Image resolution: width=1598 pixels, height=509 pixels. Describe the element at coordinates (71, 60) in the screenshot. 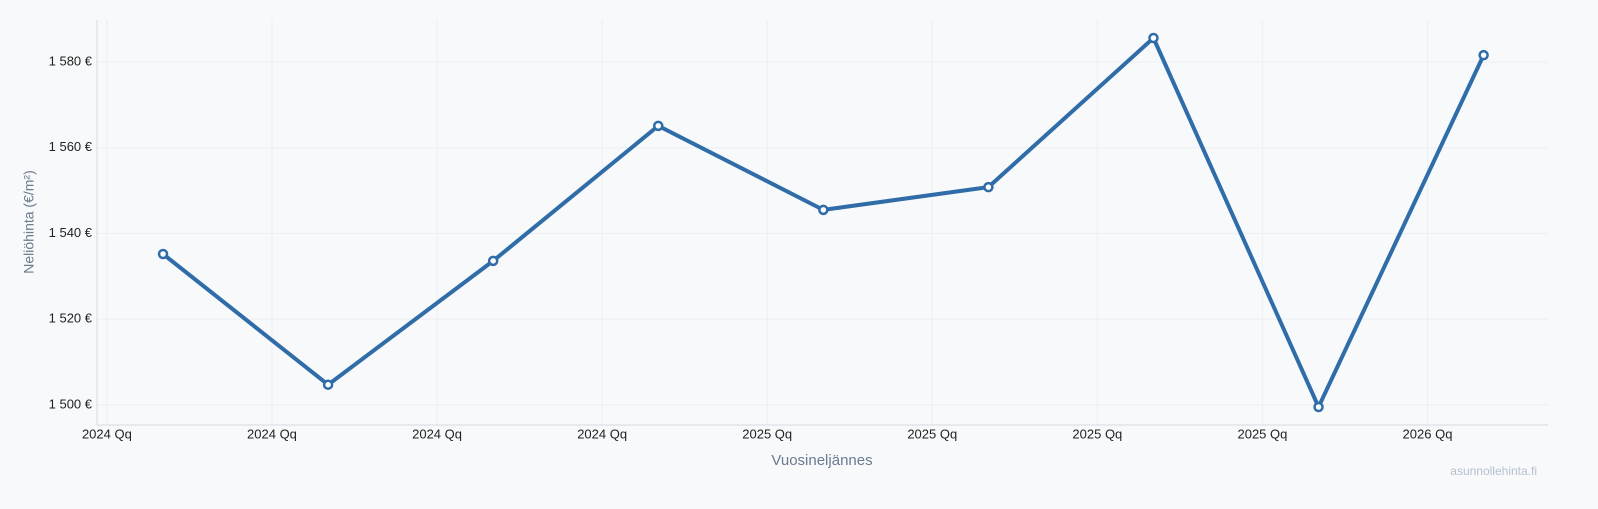

I see `y-tick-label: 1 580 €` at that location.